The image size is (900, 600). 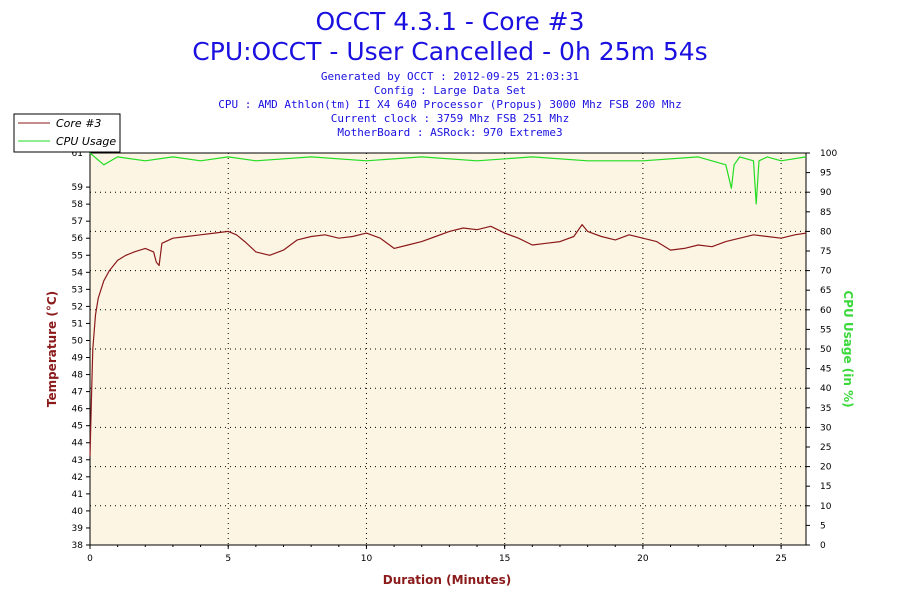 I want to click on series-line-cpu-usage, so click(x=448, y=178).